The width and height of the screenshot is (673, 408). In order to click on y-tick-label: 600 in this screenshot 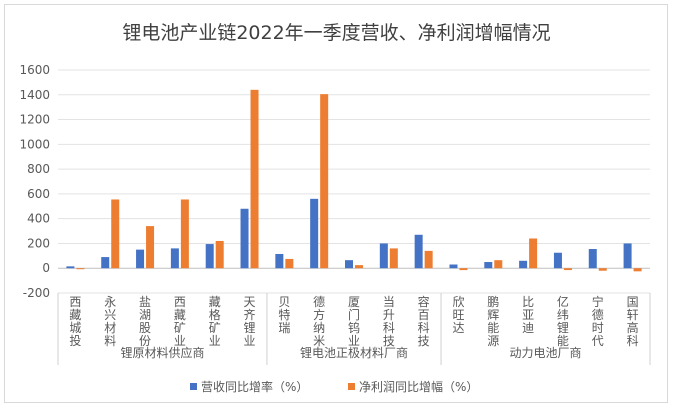, I will do `click(38, 194)`.